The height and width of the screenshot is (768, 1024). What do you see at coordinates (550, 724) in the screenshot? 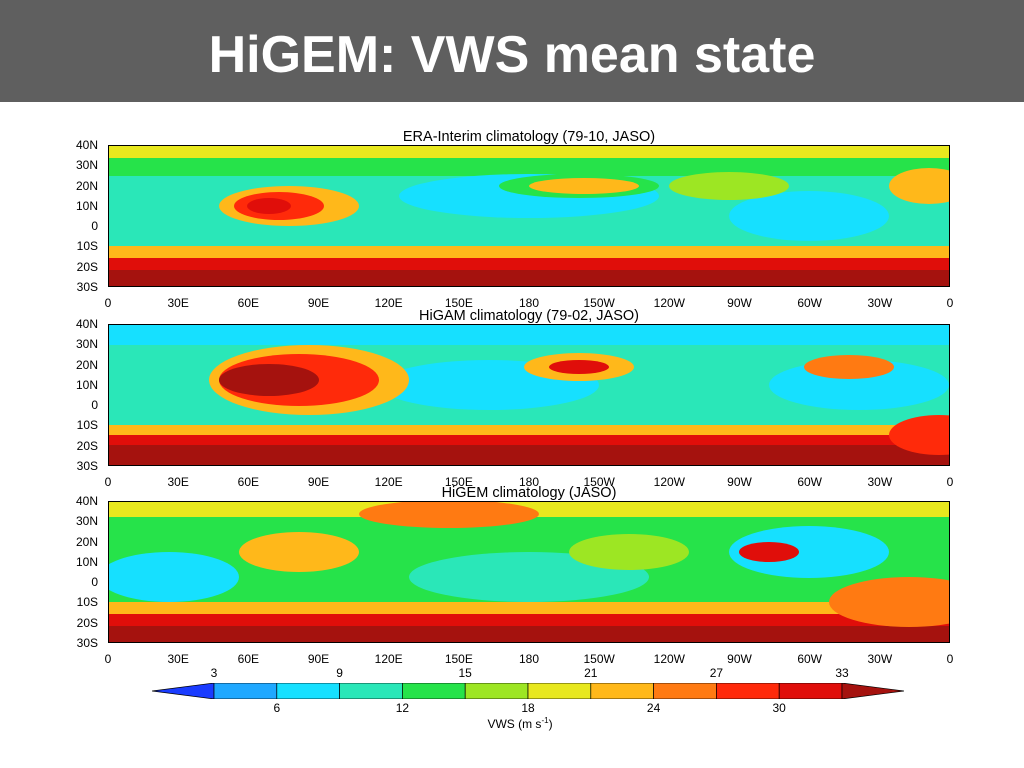
I see `unit-close: )` at bounding box center [550, 724].